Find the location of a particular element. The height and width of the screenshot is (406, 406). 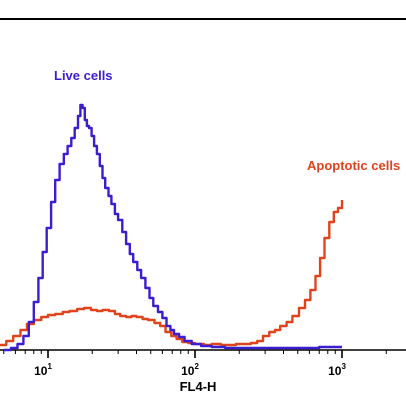

x-axis-ticks is located at coordinates (195, 354).